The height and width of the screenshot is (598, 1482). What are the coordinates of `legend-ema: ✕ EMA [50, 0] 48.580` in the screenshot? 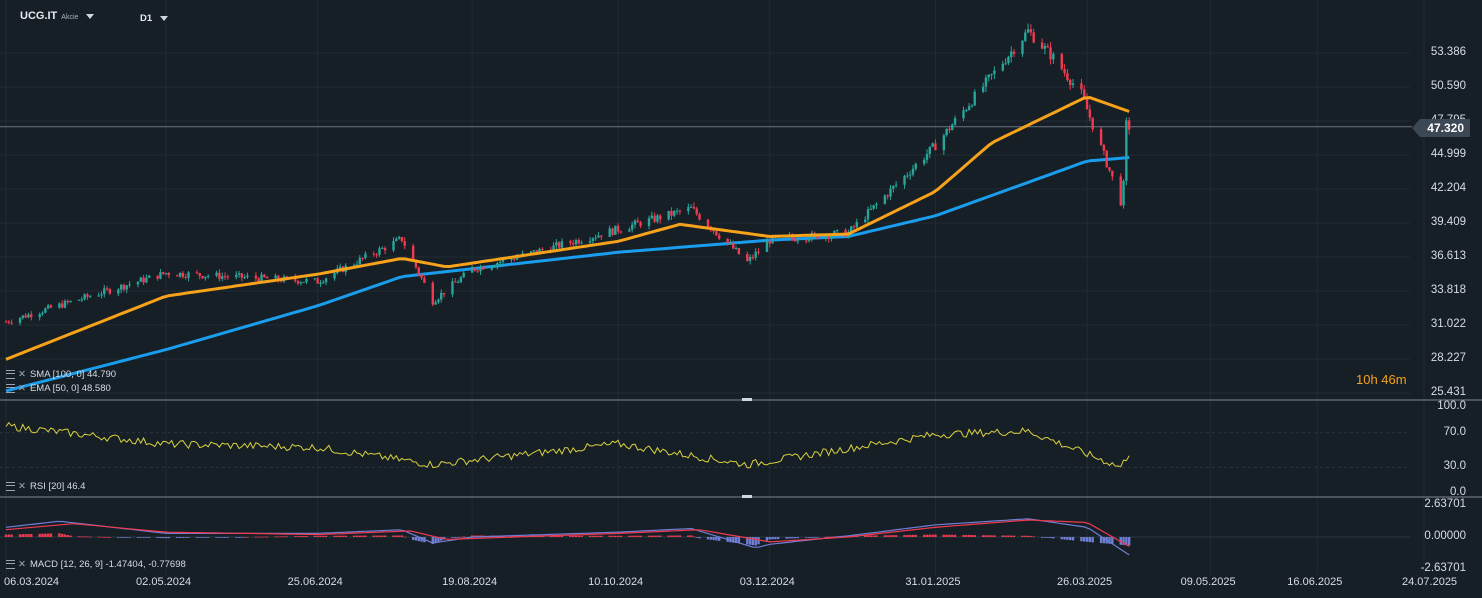 It's located at (58, 388).